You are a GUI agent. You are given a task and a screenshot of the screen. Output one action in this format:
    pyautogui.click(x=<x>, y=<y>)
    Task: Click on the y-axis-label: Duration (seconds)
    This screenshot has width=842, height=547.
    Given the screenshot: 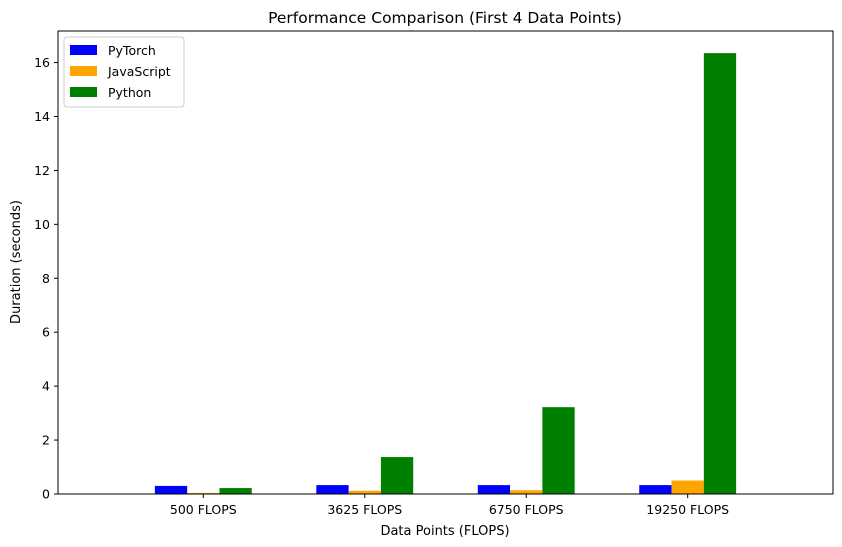 What is the action you would take?
    pyautogui.click(x=16, y=262)
    